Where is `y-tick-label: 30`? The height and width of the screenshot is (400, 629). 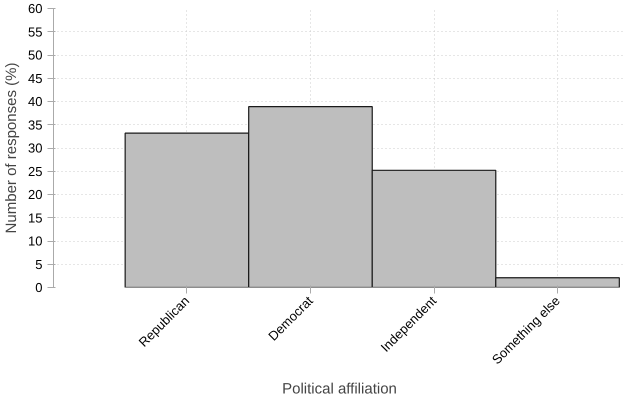
y-tick-label: 30 is located at coordinates (35, 148).